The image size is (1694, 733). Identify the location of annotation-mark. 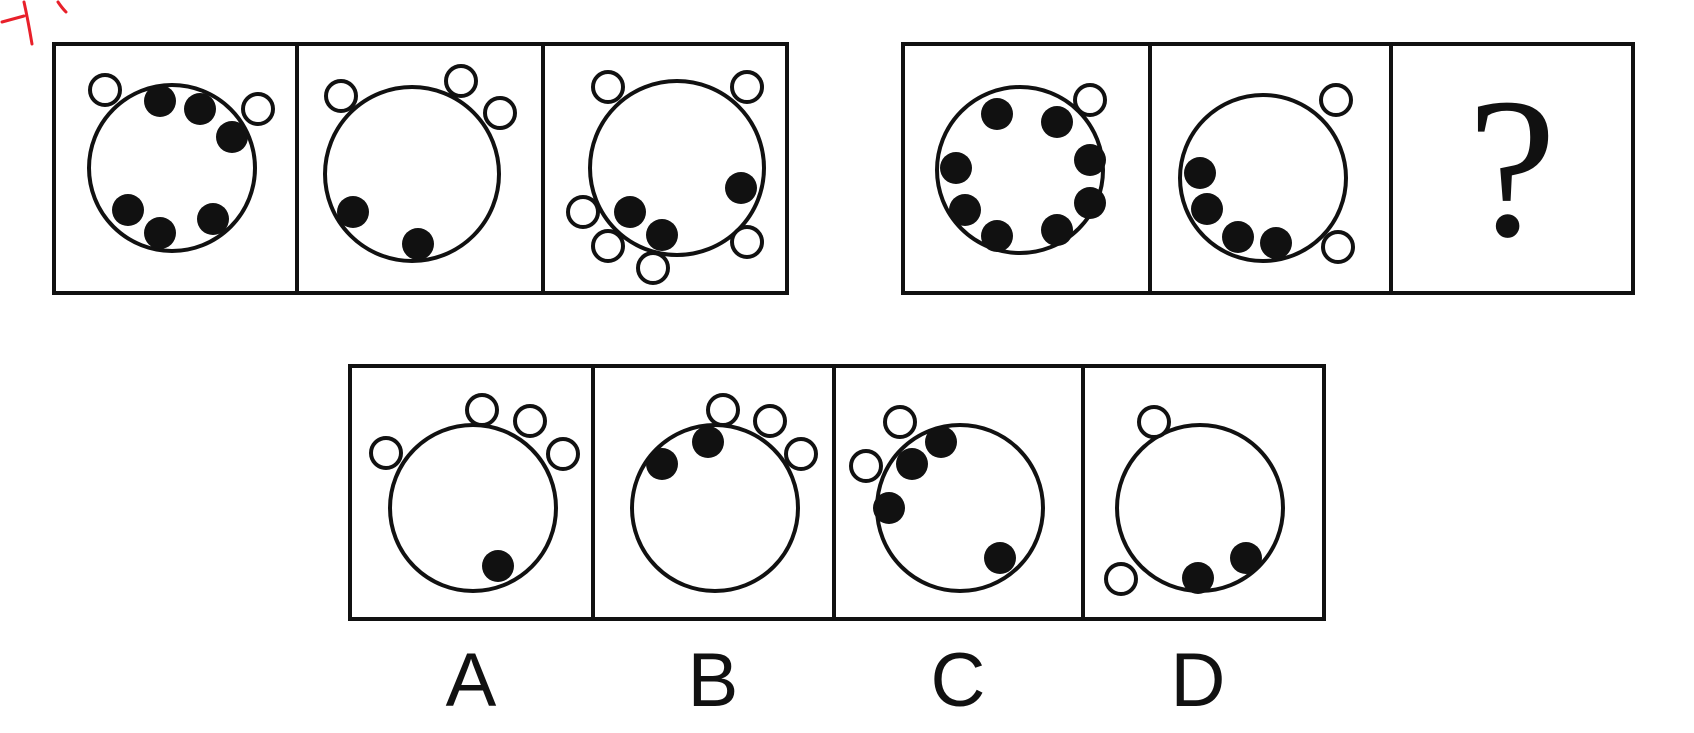
(34, 23).